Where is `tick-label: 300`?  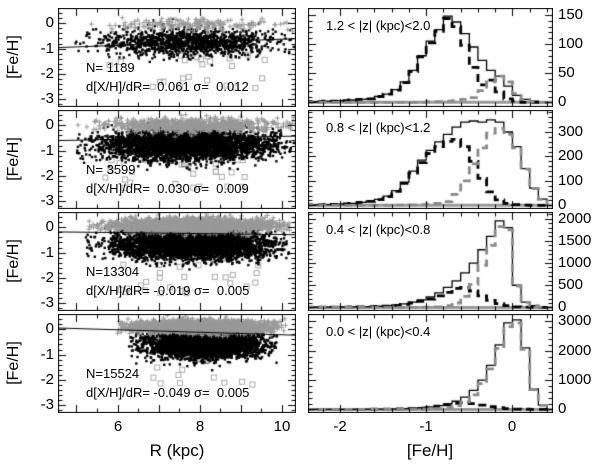 tick-label: 300 is located at coordinates (571, 131).